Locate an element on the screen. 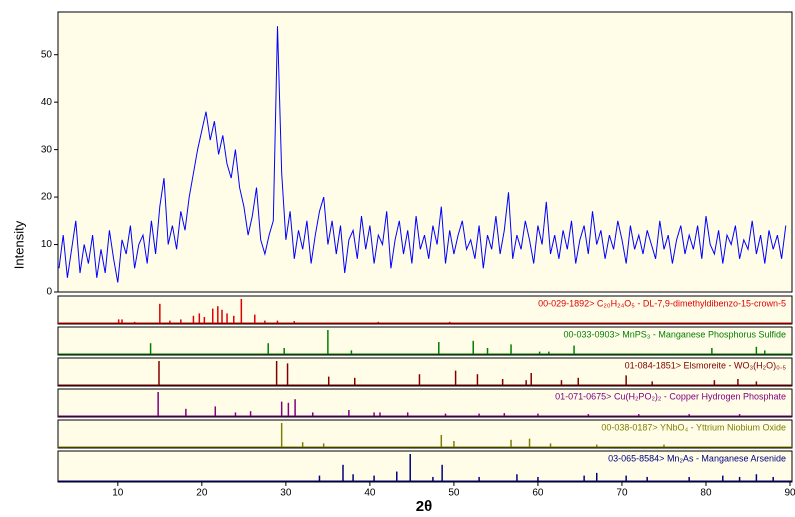 The width and height of the screenshot is (795, 517). x-tick-label: 20 is located at coordinates (202, 493).